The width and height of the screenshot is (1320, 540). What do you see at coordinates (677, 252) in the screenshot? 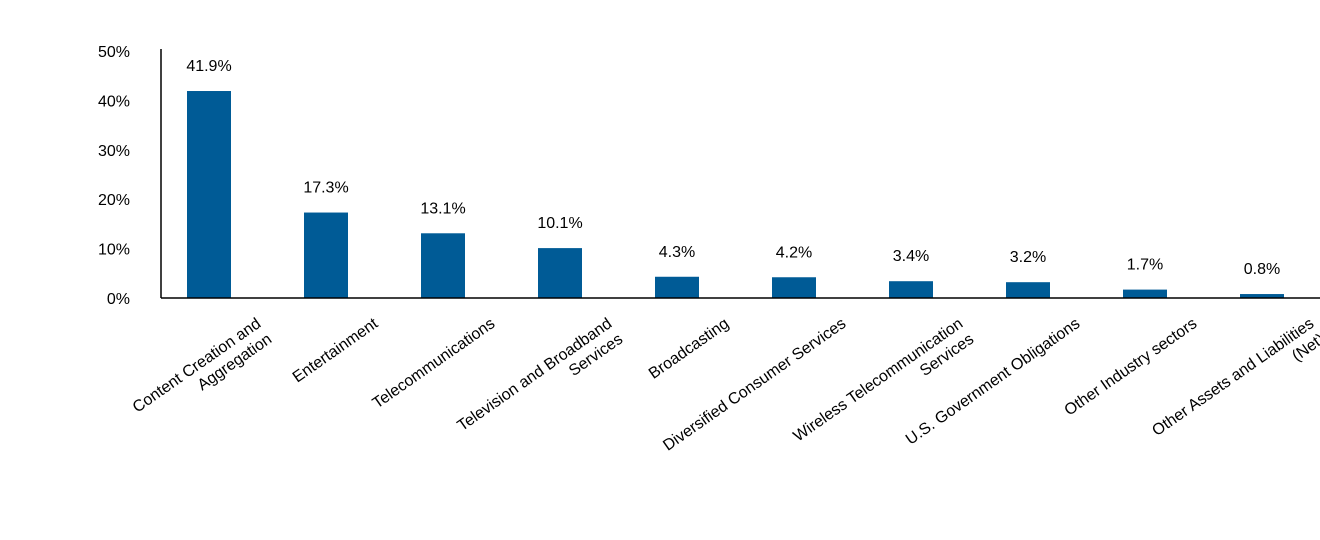
I see `data-label: 4.3%` at bounding box center [677, 252].